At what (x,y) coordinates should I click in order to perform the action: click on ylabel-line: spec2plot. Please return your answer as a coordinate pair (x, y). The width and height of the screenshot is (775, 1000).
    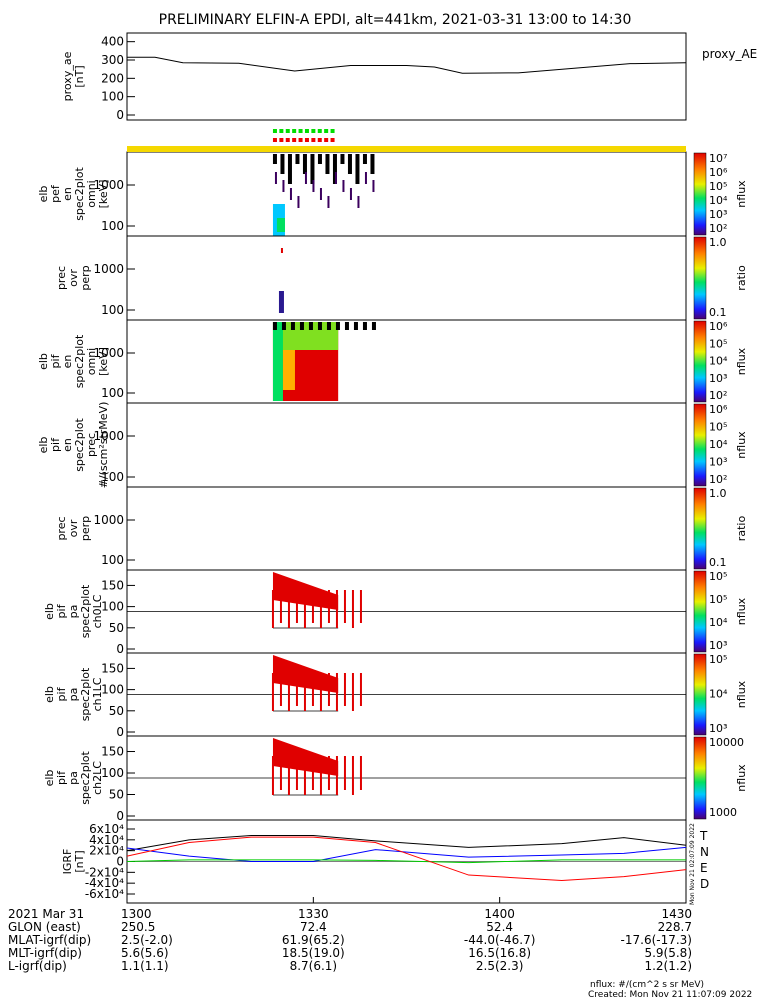
    Looking at the image, I should click on (79, 361).